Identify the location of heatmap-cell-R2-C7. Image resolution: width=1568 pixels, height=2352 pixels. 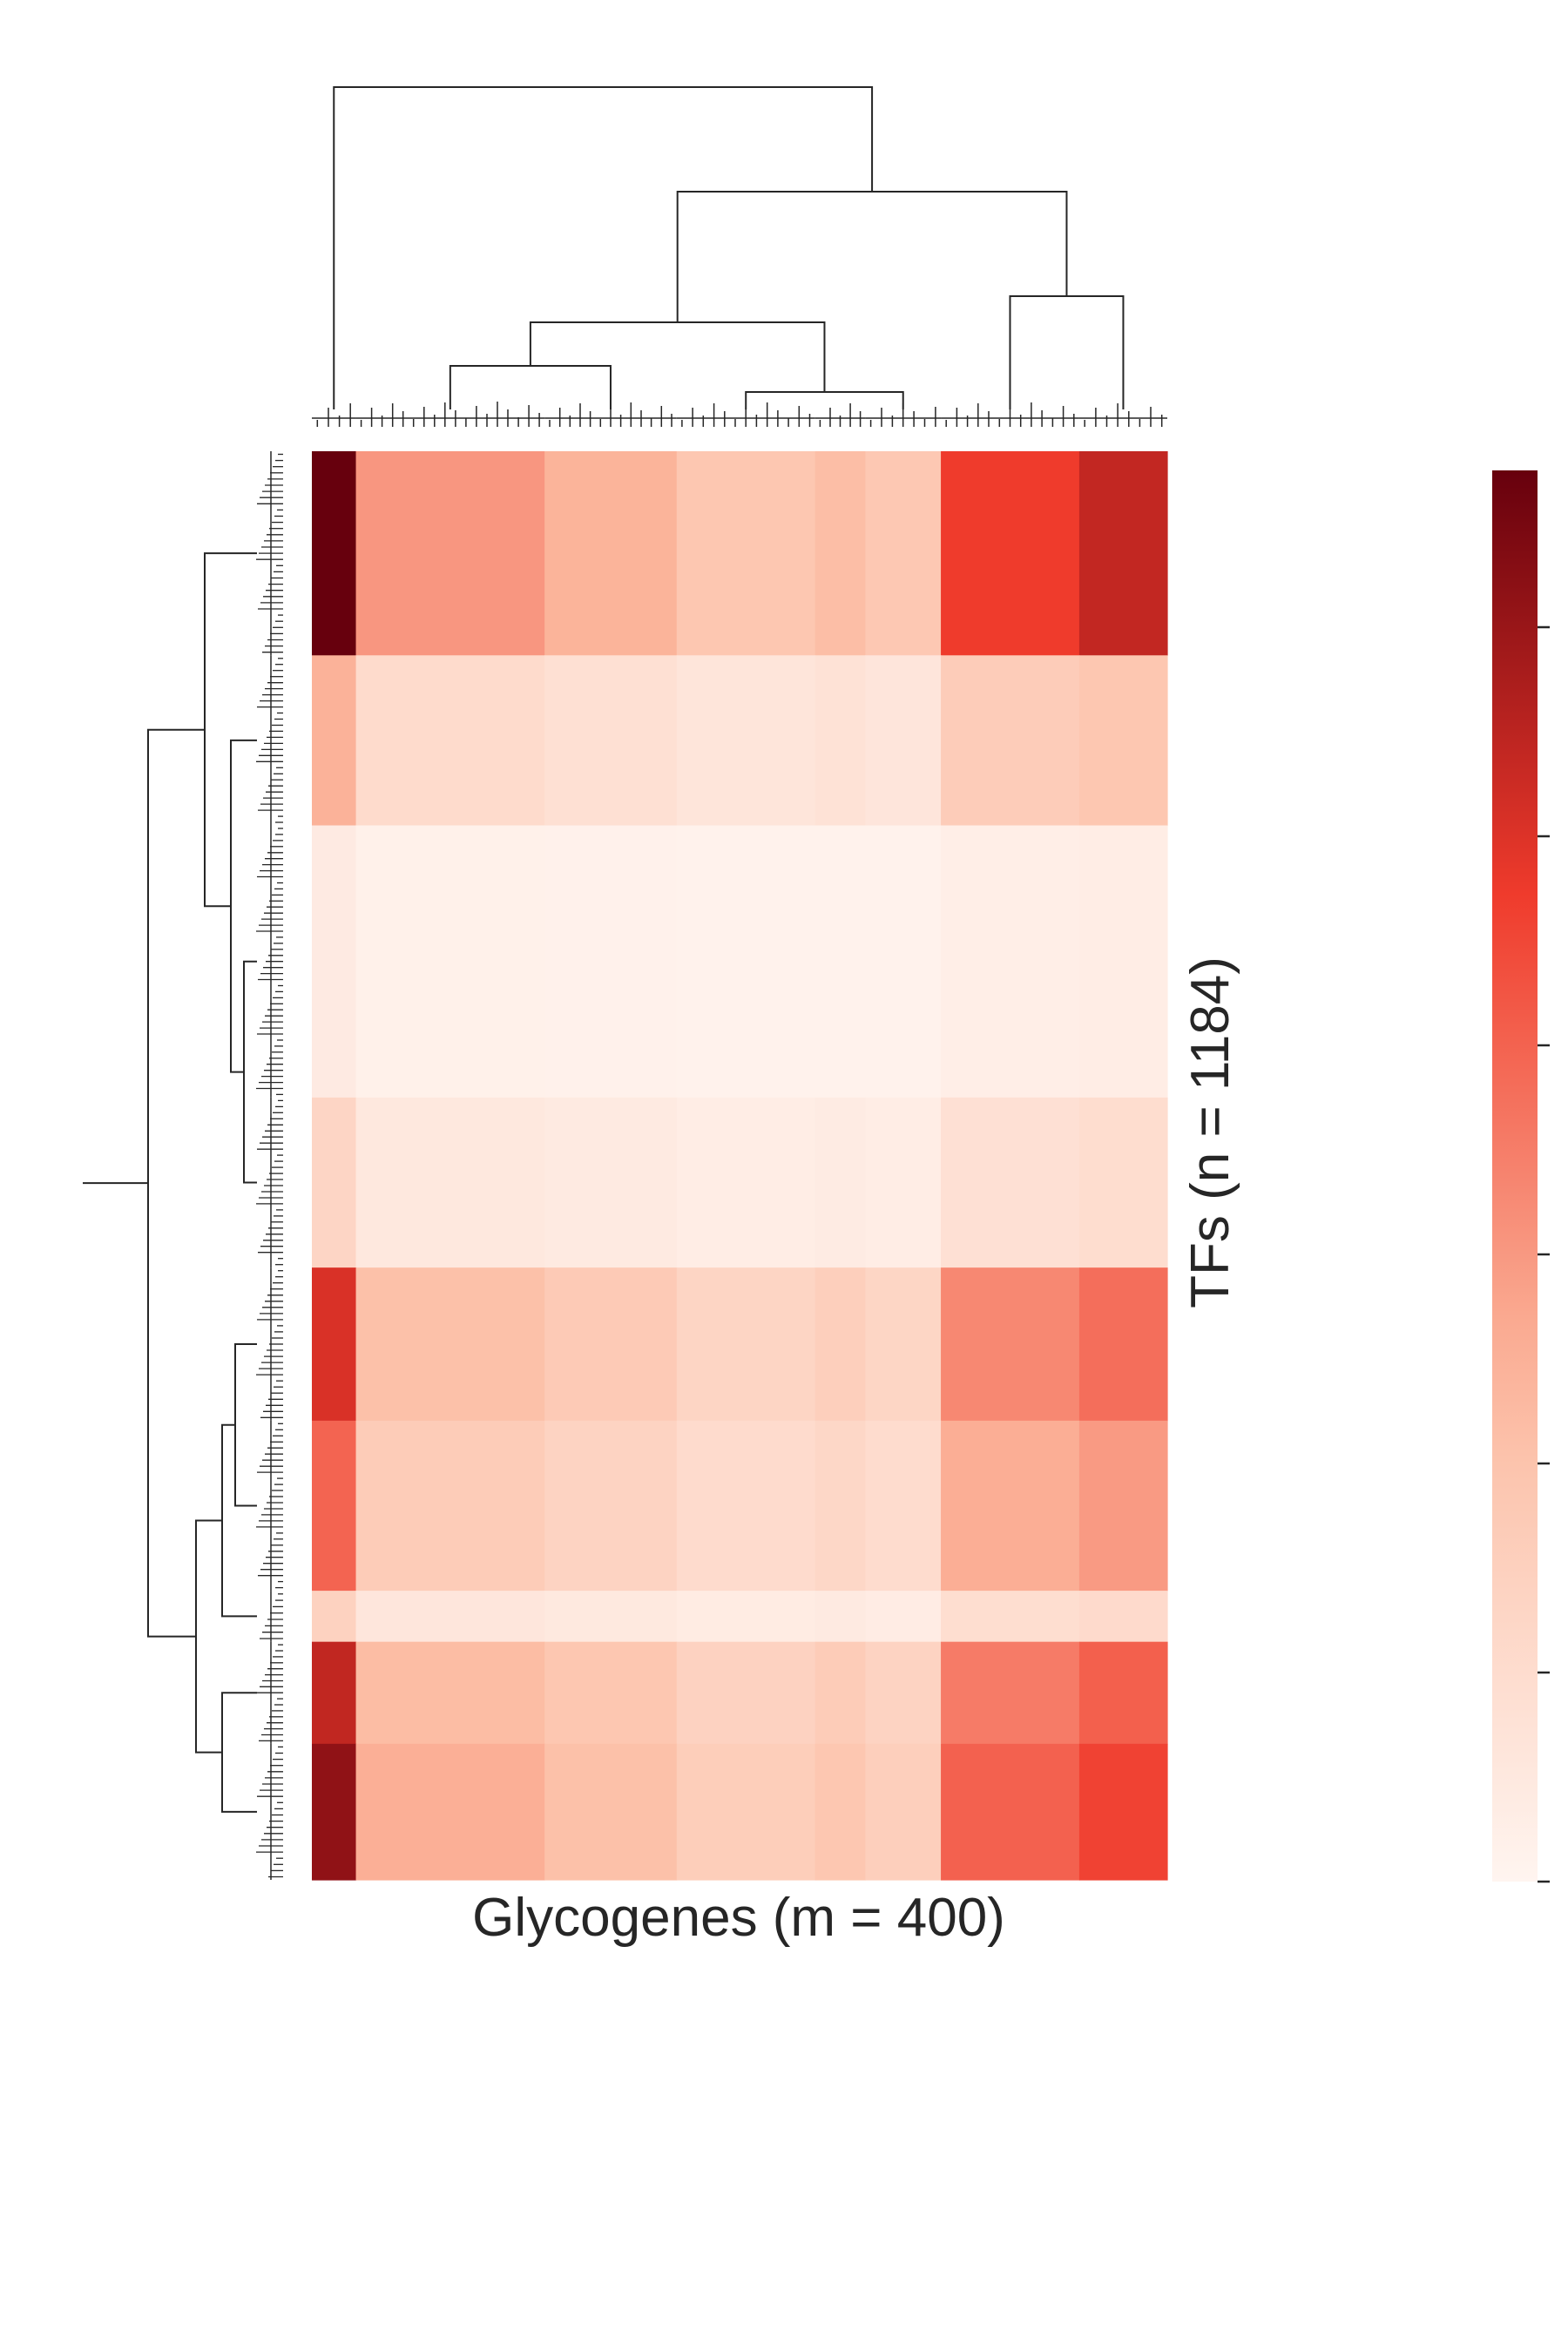
(1011, 741).